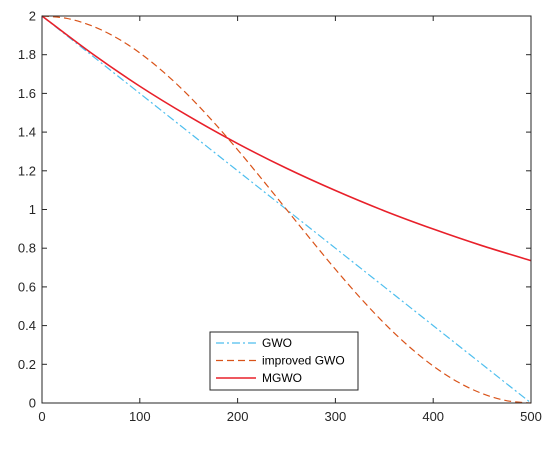 Image resolution: width=550 pixels, height=450 pixels. What do you see at coordinates (32, 403) in the screenshot?
I see `y-tick-label: 0` at bounding box center [32, 403].